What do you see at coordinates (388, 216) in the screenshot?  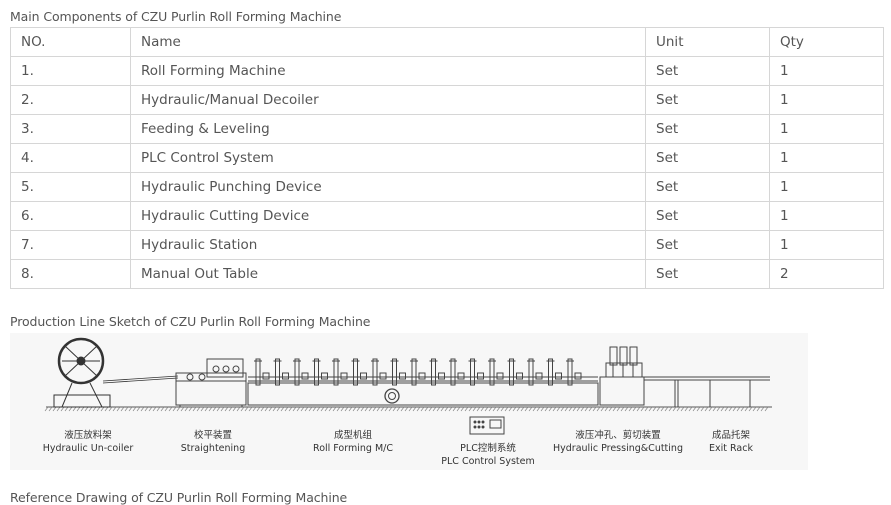 I see `cell-name: Hydraulic Cutting Device` at bounding box center [388, 216].